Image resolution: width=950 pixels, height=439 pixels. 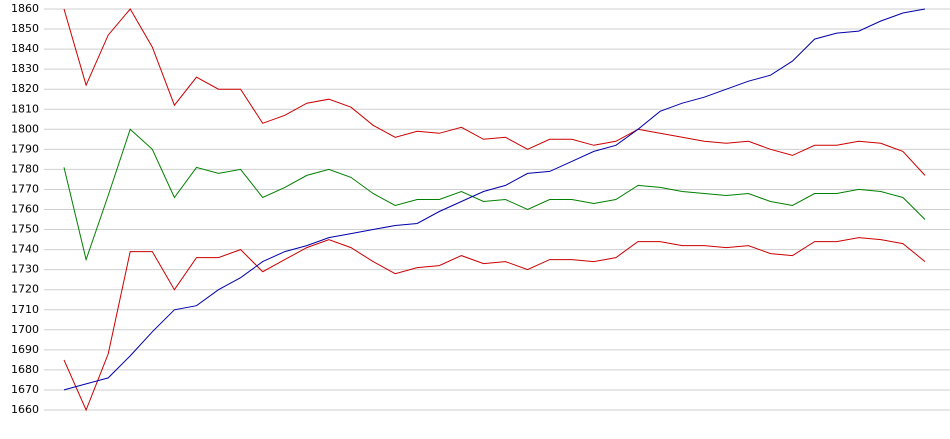 I want to click on y-tick-label: 1850, so click(x=25, y=28).